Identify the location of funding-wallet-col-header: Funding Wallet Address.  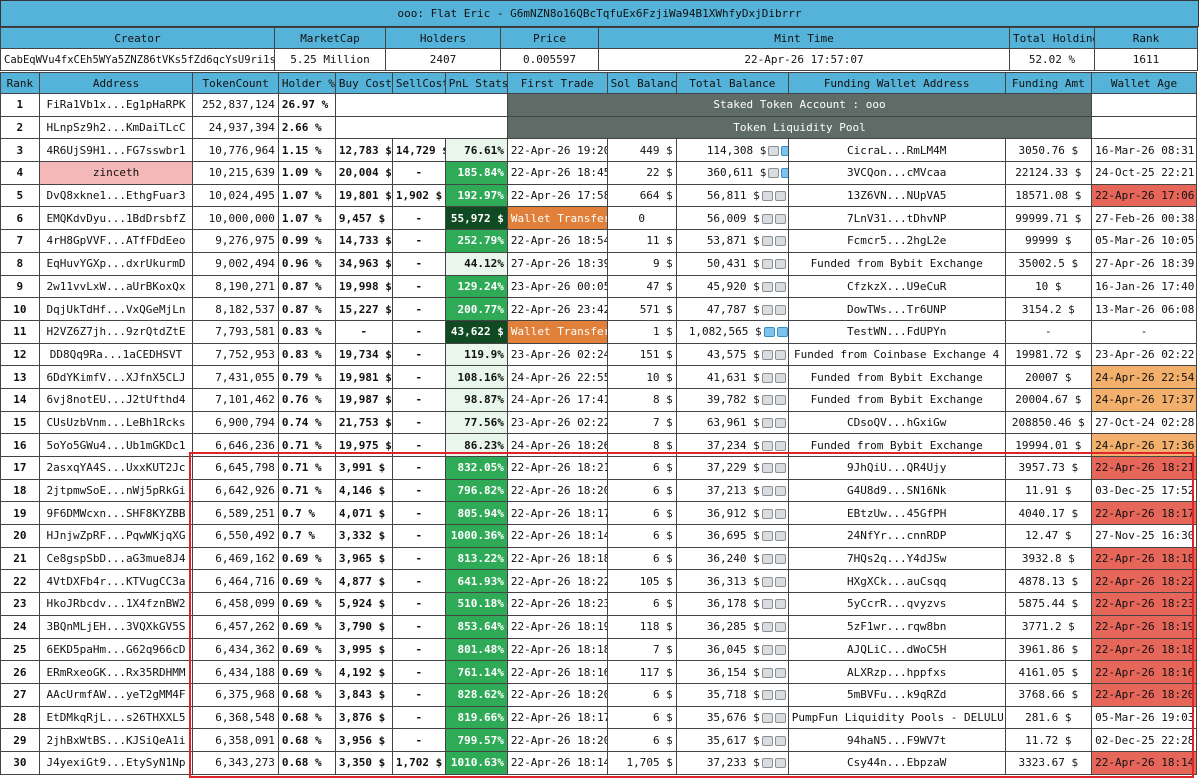
(896, 83).